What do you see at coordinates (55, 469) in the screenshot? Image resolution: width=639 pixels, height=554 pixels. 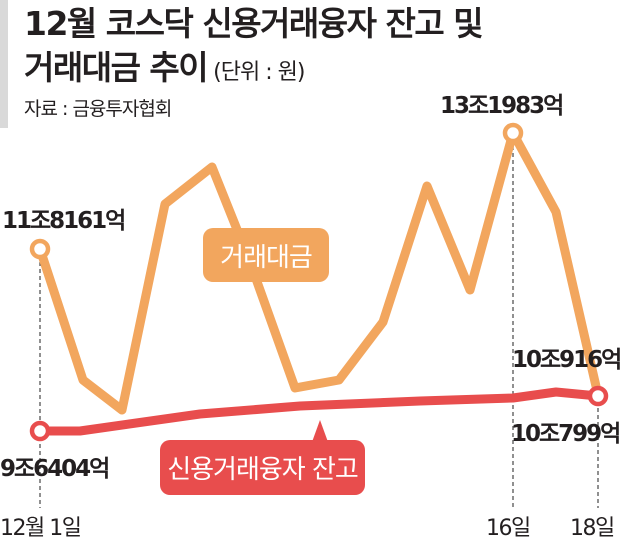 I see `credit-start-label: 9조6404억` at bounding box center [55, 469].